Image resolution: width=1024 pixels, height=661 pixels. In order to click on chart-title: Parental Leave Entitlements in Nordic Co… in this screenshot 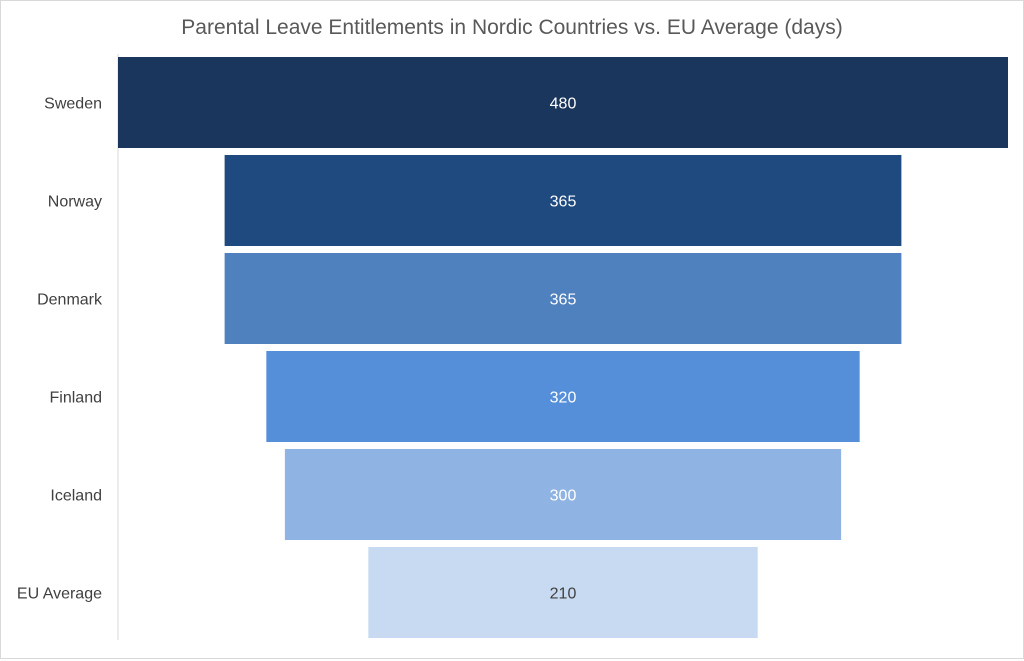, I will do `click(512, 27)`.